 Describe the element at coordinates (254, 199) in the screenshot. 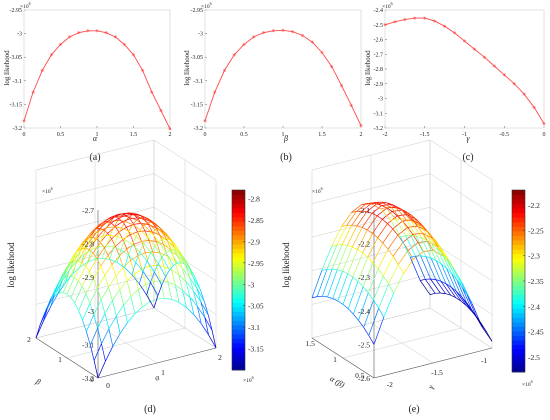

I see `pd-colorbar-tick-label: -2.8` at that location.